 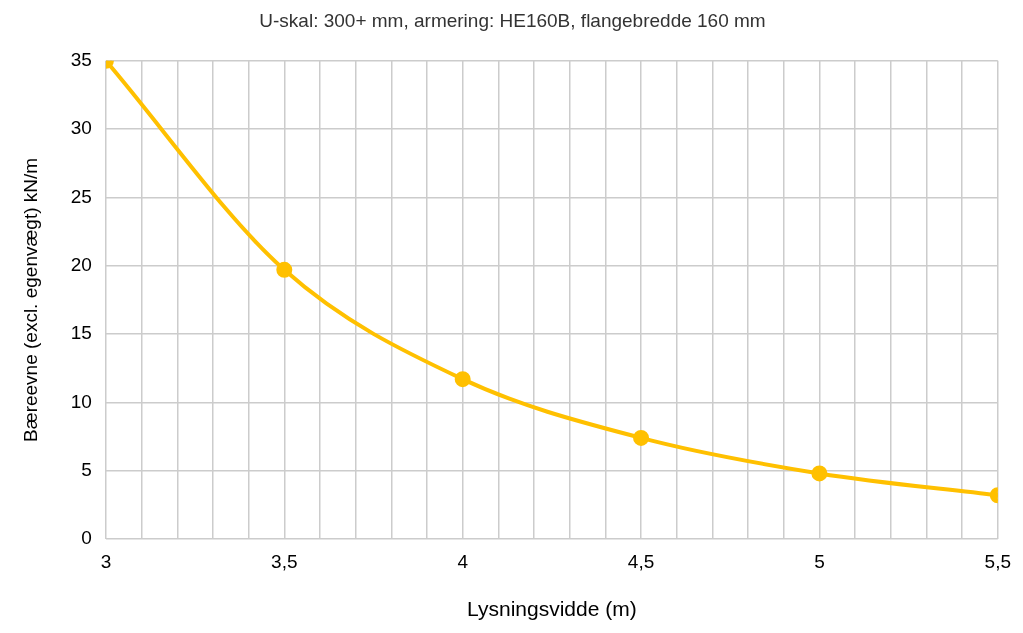 I want to click on y-tick-label: 25, so click(x=81, y=196).